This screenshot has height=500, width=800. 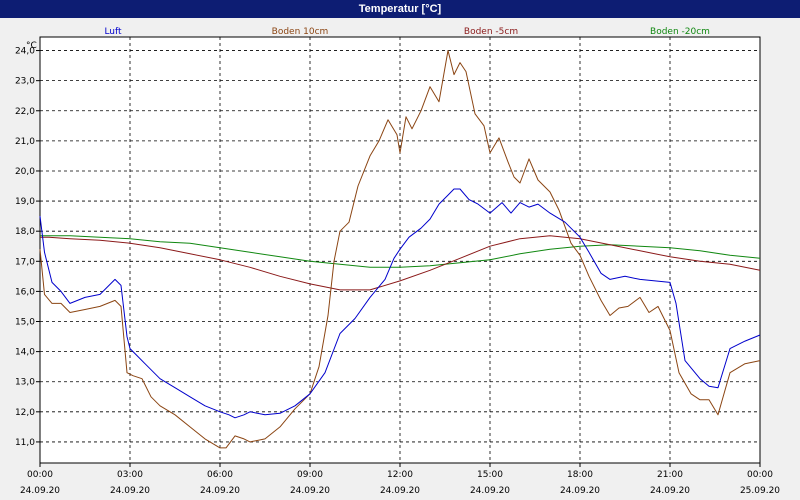 I want to click on y-tick-label: 17,0, so click(x=25, y=262).